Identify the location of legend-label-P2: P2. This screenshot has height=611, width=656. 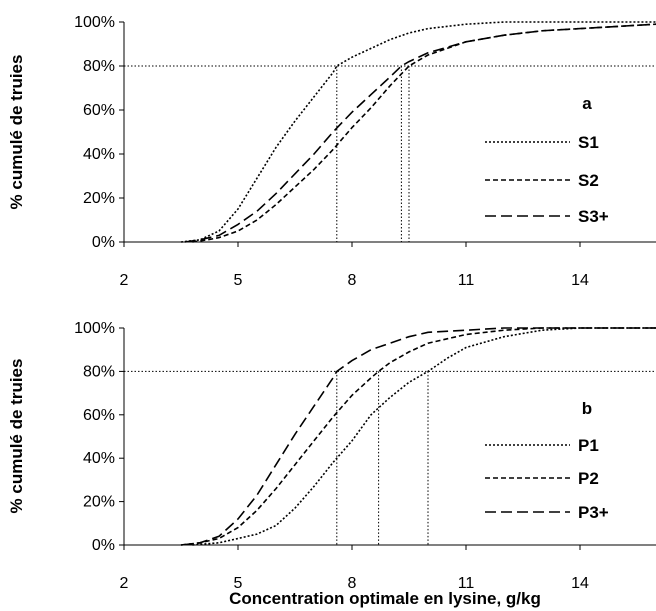
(588, 478).